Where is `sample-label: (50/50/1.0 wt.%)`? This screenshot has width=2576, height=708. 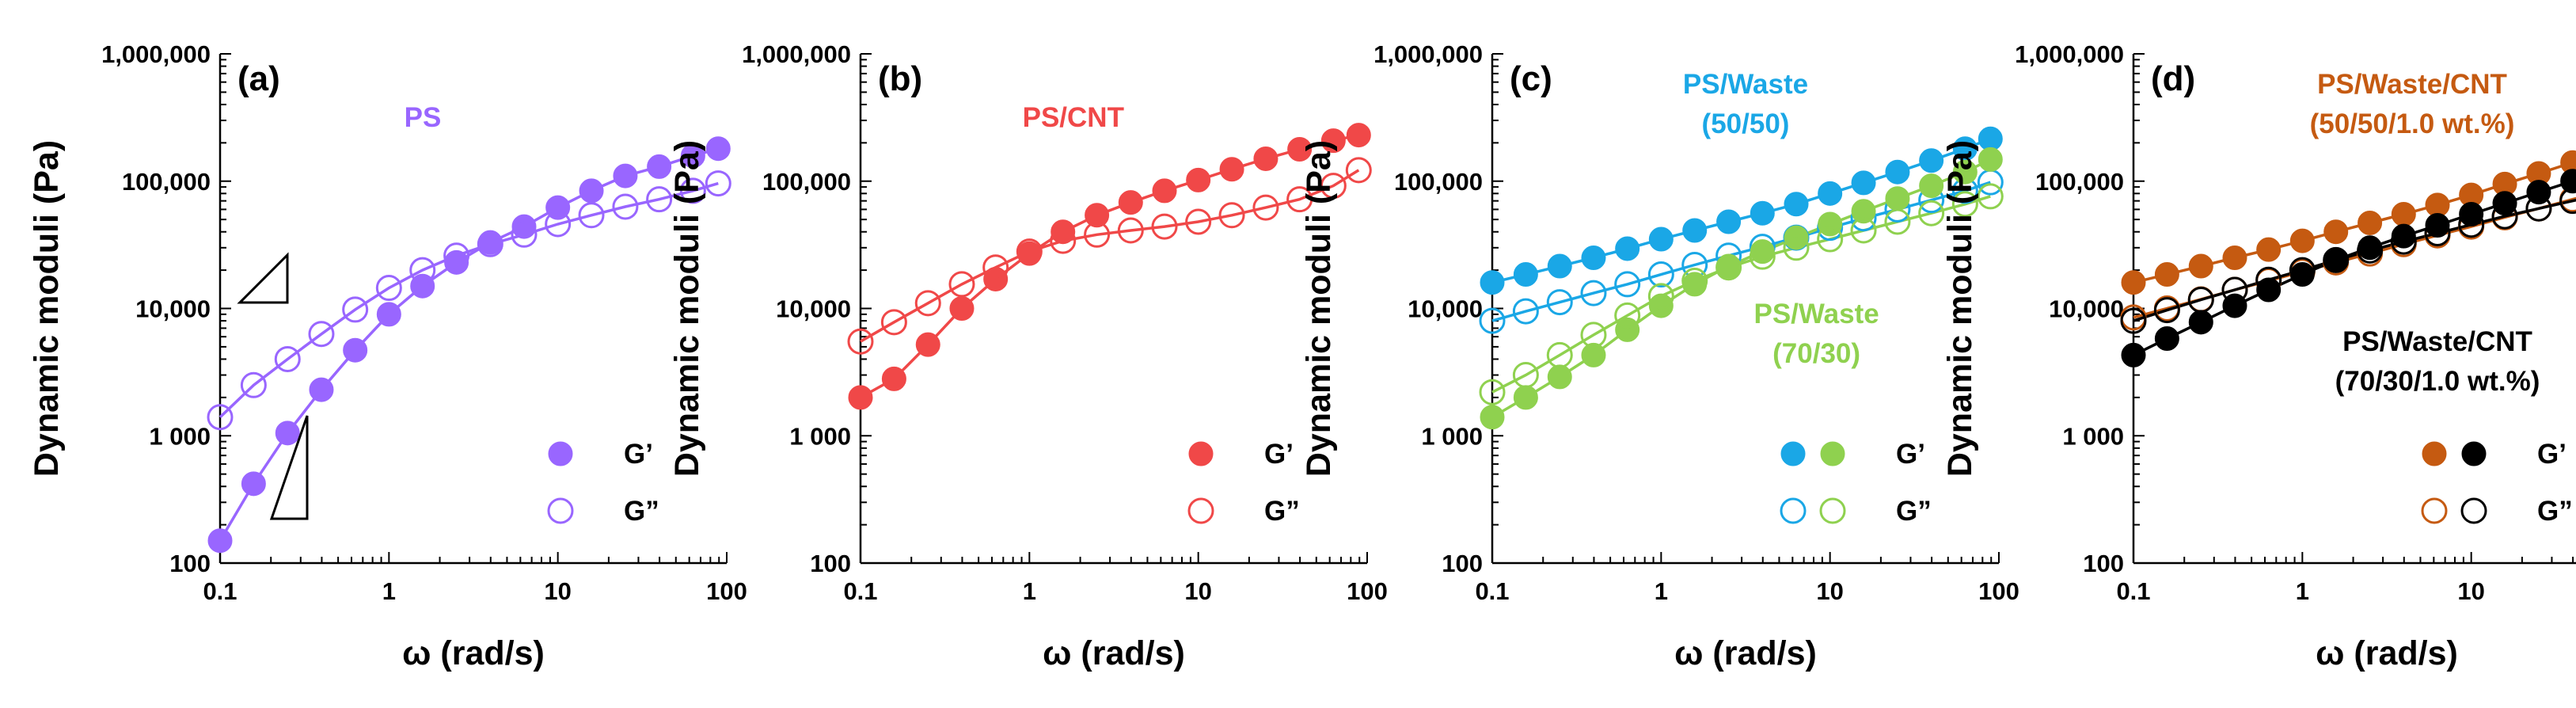
sample-label: (50/50/1.0 wt.%) is located at coordinates (2413, 123).